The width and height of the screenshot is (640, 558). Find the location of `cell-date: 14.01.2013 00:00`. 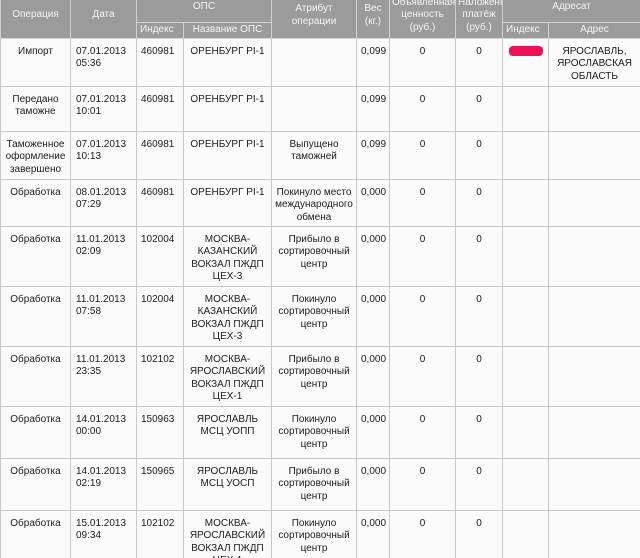

cell-date: 14.01.2013 00:00 is located at coordinates (103, 432).